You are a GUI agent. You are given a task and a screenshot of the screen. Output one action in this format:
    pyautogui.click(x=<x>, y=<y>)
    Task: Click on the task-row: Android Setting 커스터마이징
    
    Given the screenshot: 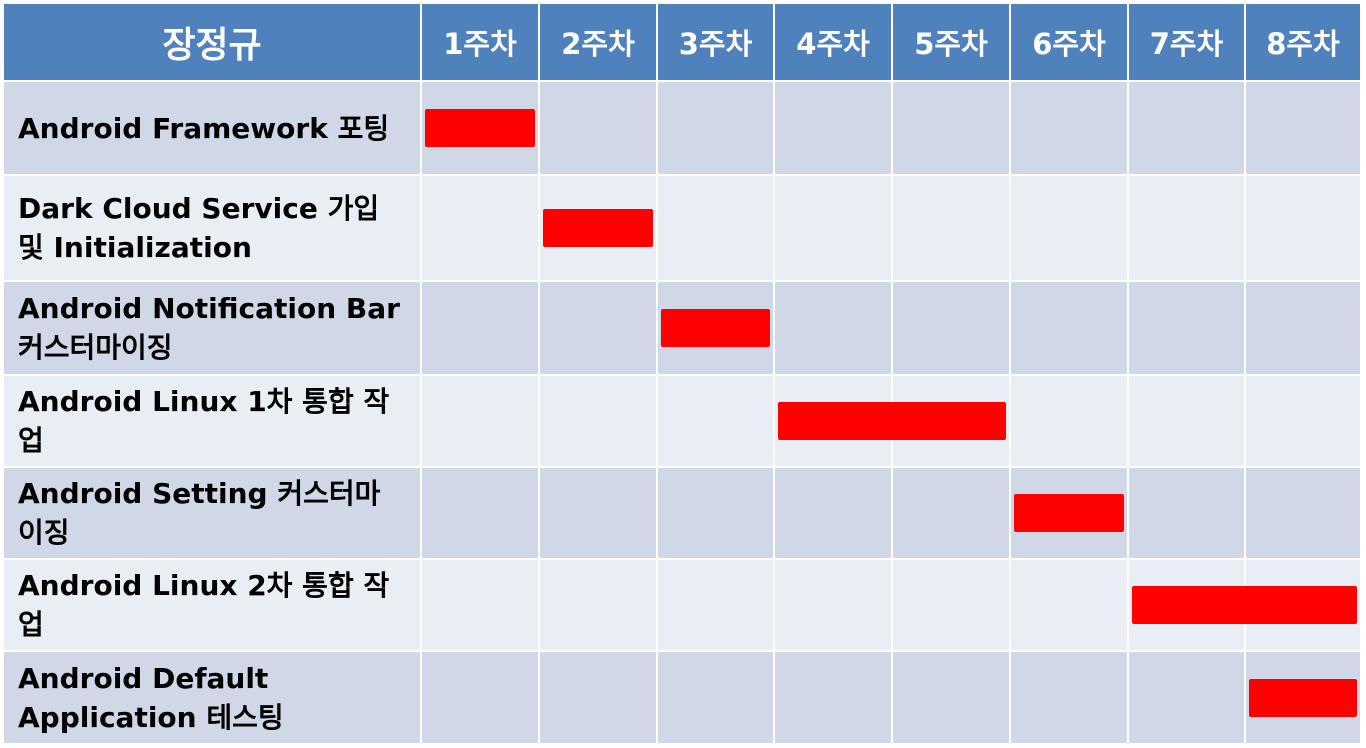 What is the action you would take?
    pyautogui.click(x=682, y=513)
    